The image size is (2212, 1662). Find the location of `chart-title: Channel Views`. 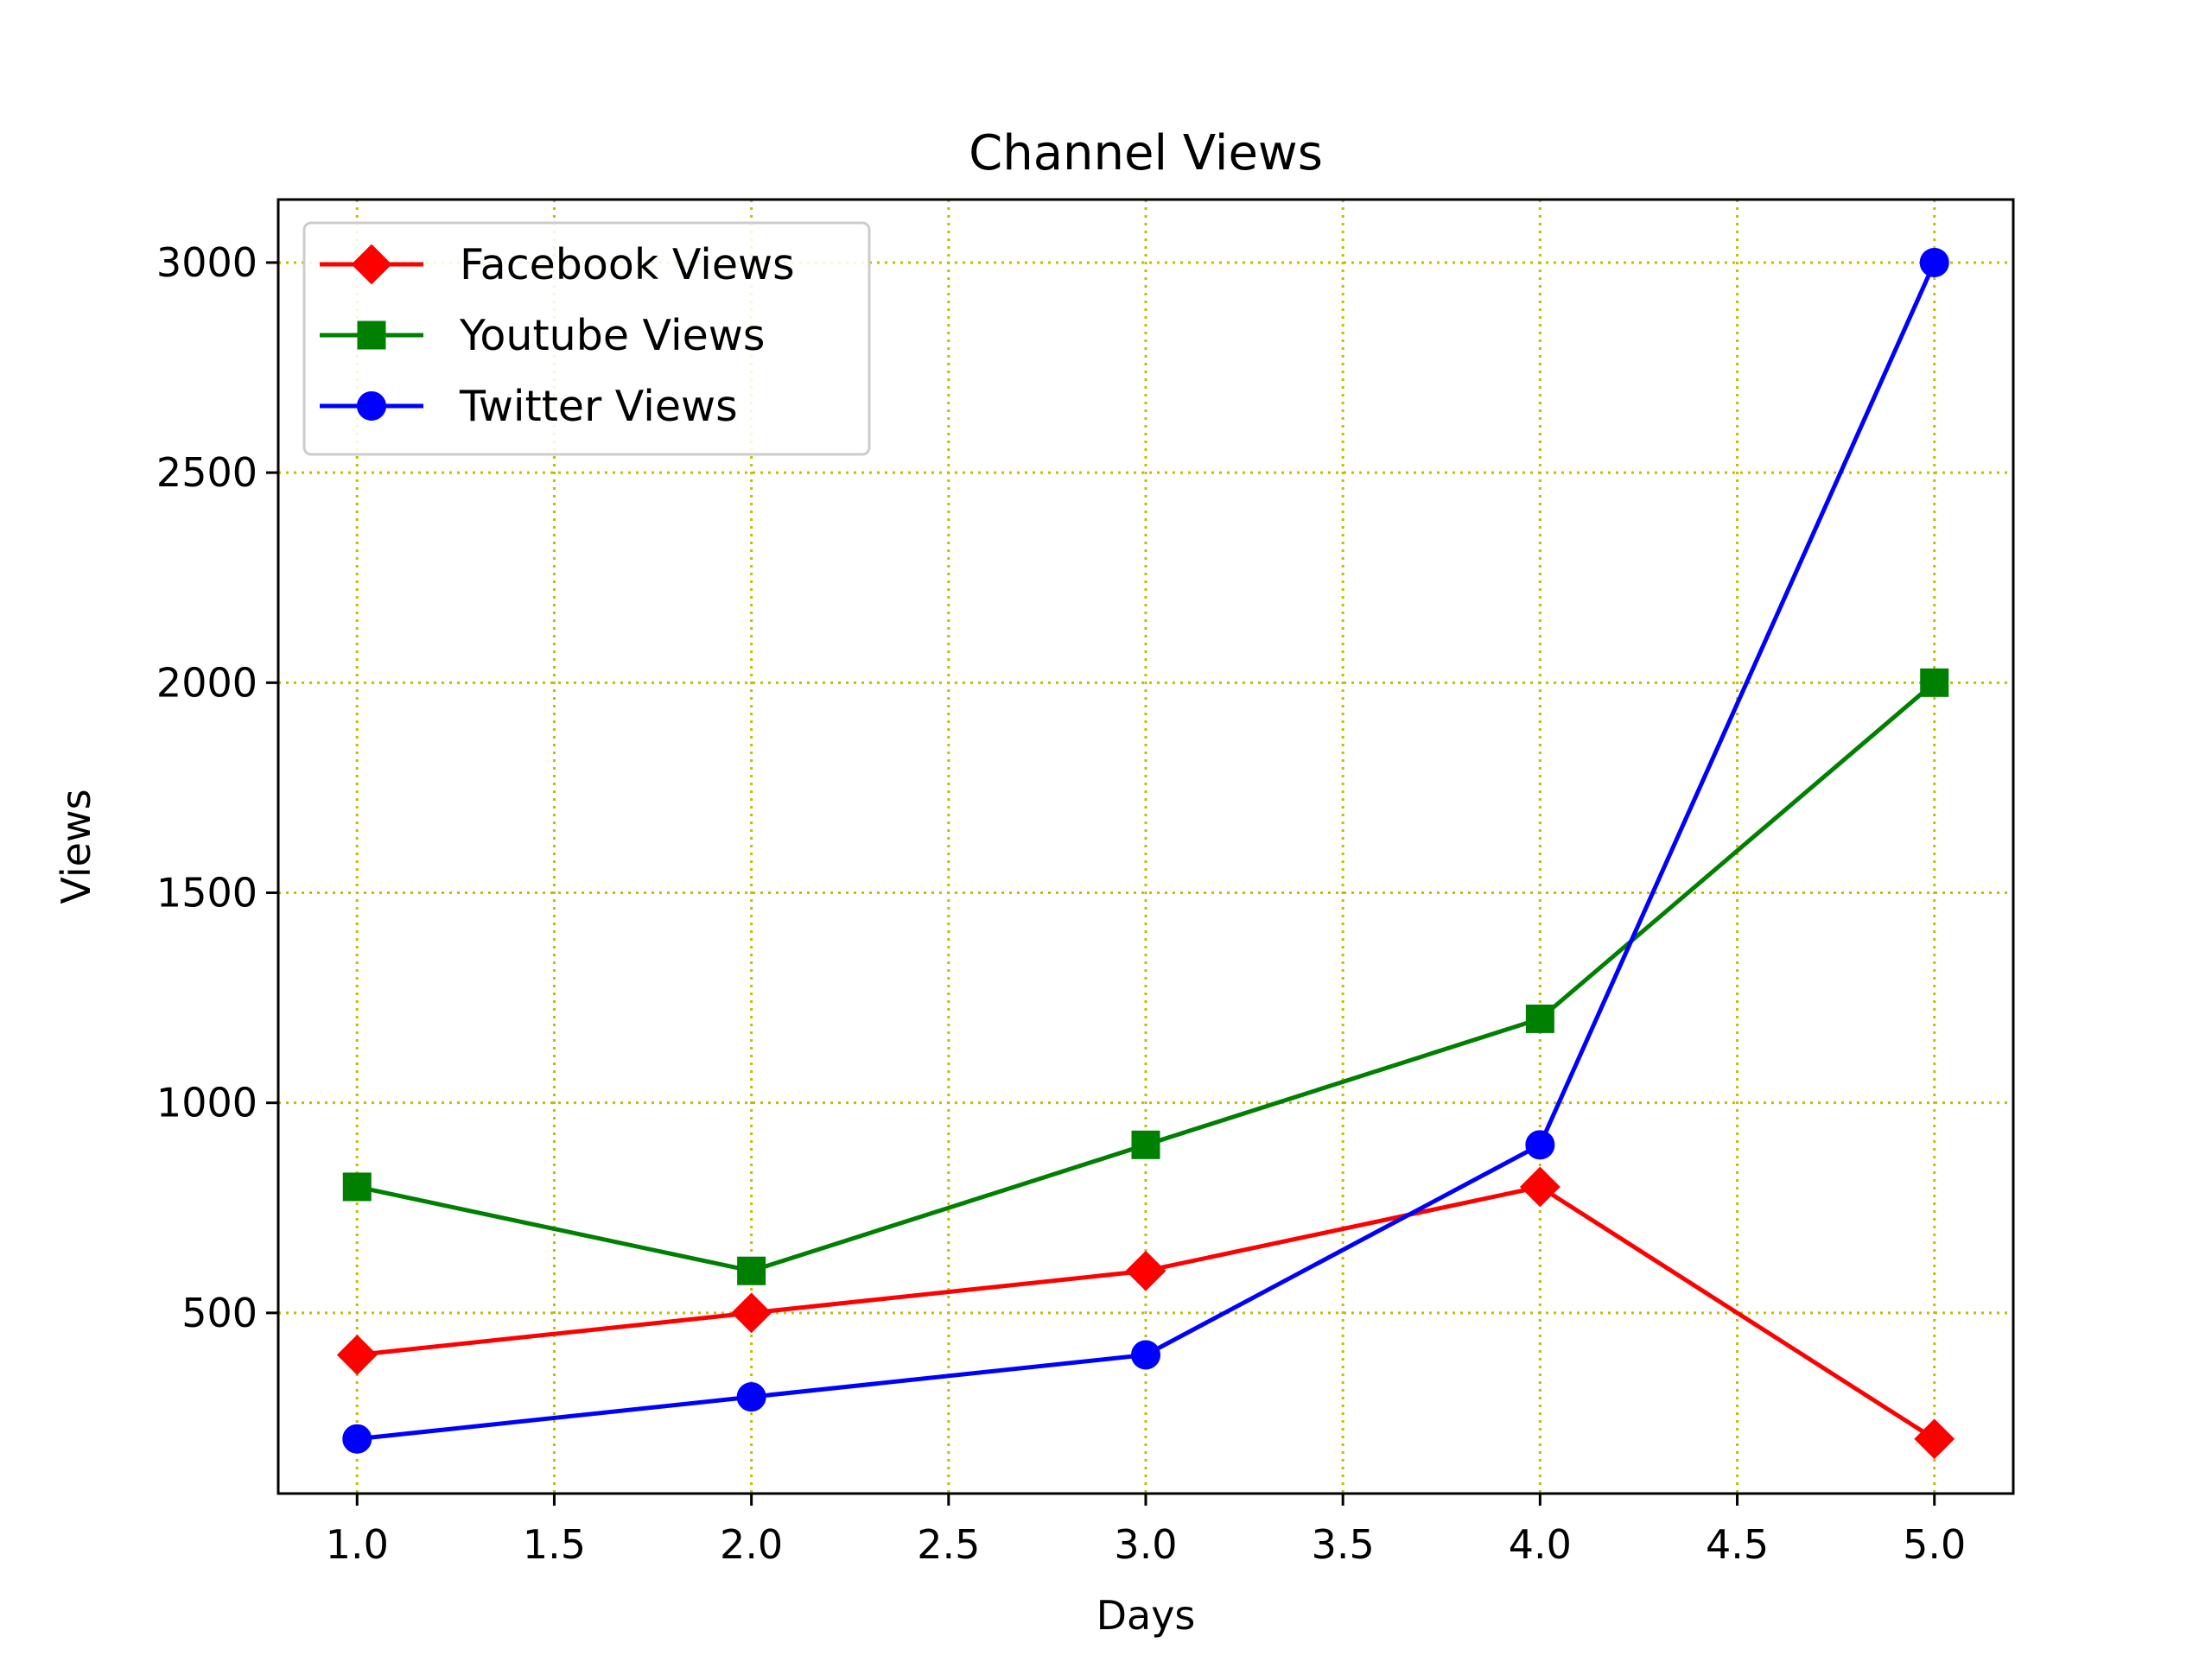

chart-title: Channel Views is located at coordinates (1146, 153).